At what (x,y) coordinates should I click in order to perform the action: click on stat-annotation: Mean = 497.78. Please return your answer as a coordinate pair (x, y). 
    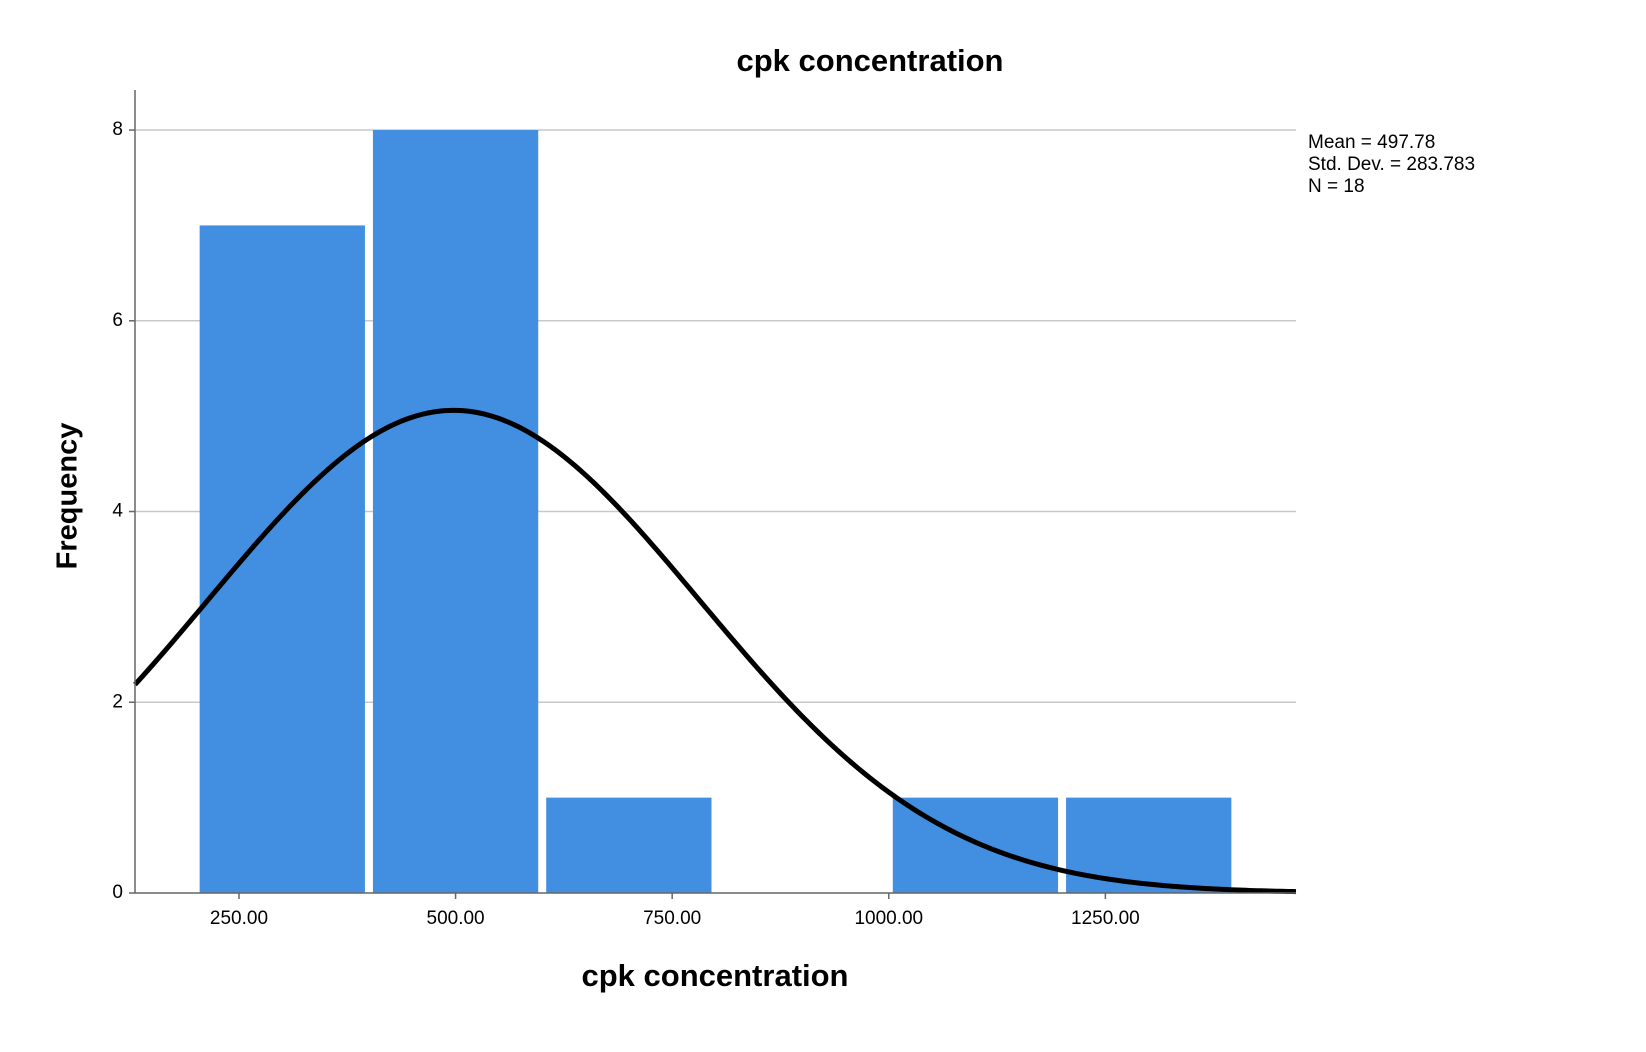
    Looking at the image, I should click on (1371, 142).